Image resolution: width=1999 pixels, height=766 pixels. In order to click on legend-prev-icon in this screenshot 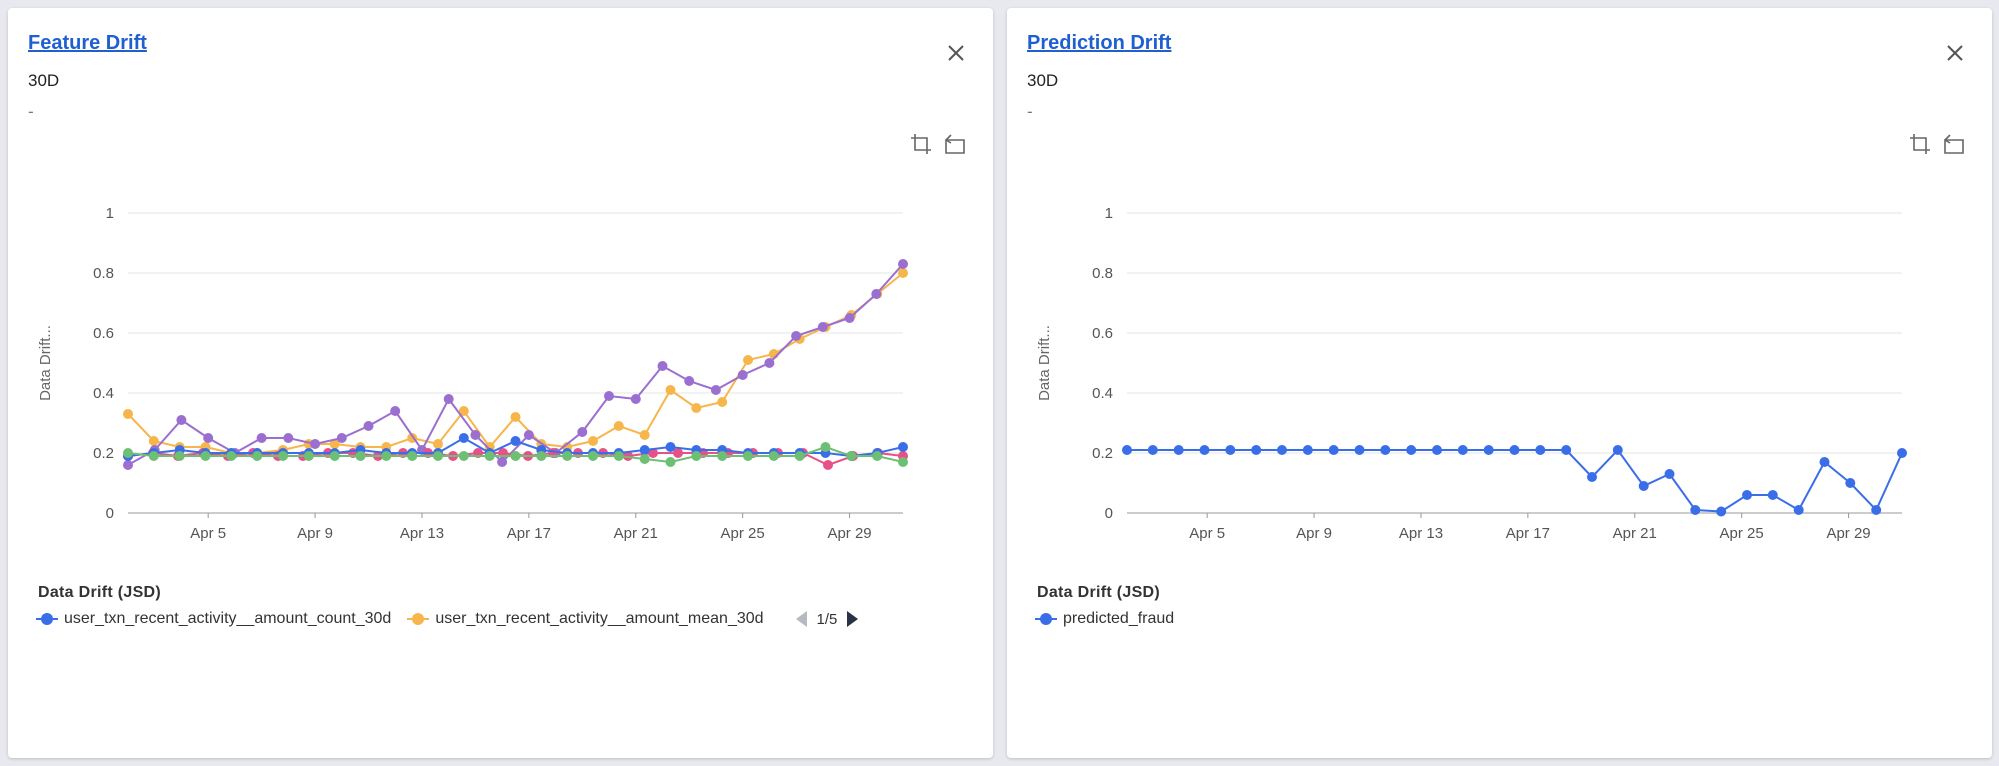, I will do `click(801, 619)`.